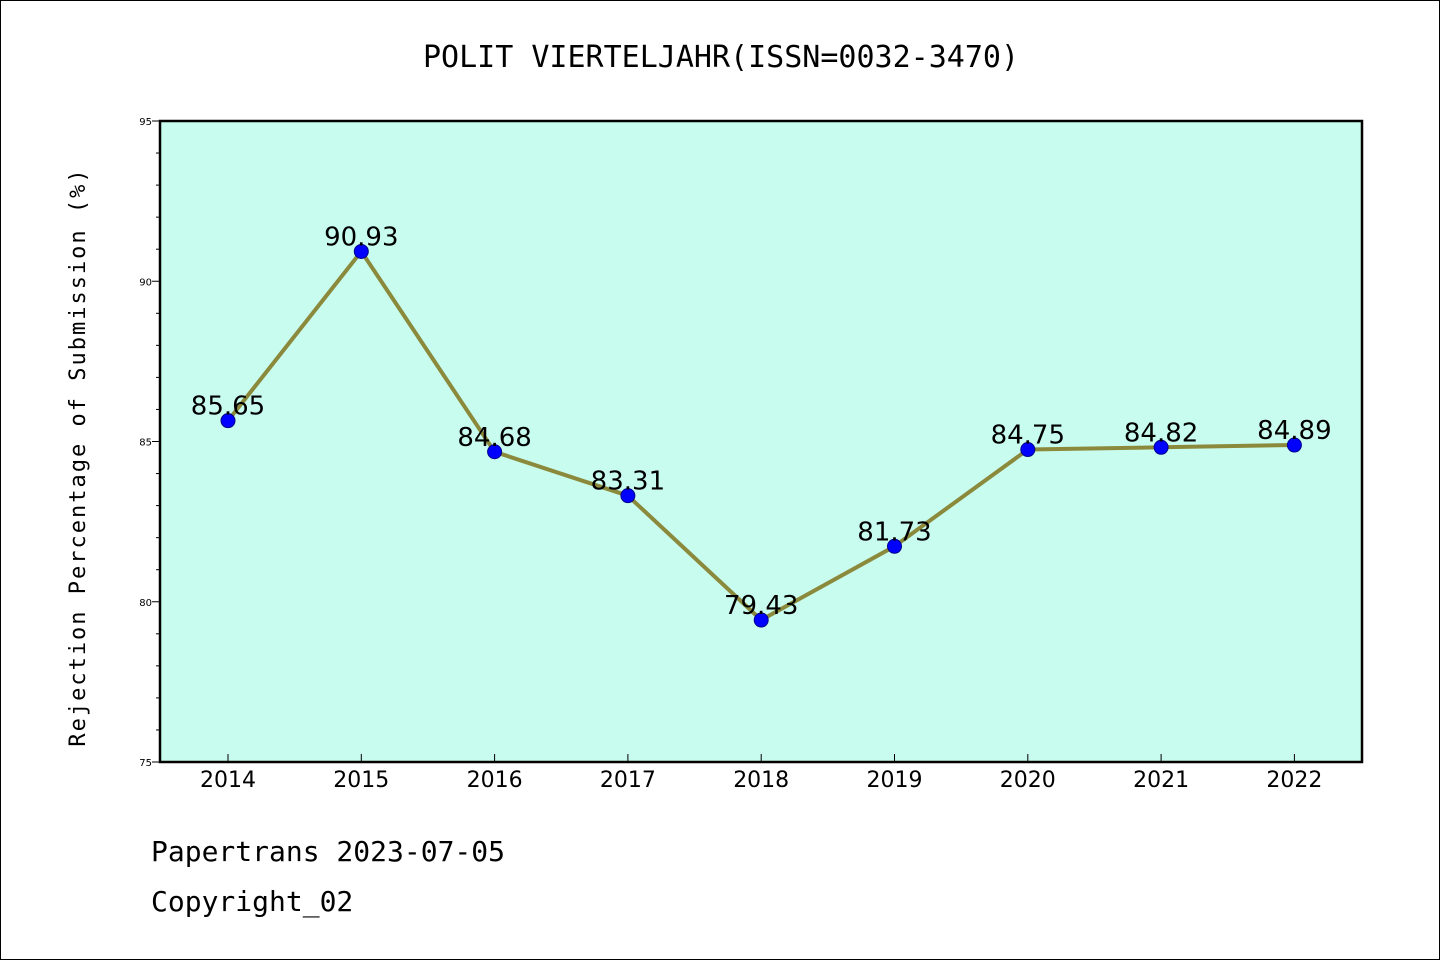 This screenshot has width=1440, height=961. What do you see at coordinates (628, 780) in the screenshot?
I see `x-tick-label: 2017` at bounding box center [628, 780].